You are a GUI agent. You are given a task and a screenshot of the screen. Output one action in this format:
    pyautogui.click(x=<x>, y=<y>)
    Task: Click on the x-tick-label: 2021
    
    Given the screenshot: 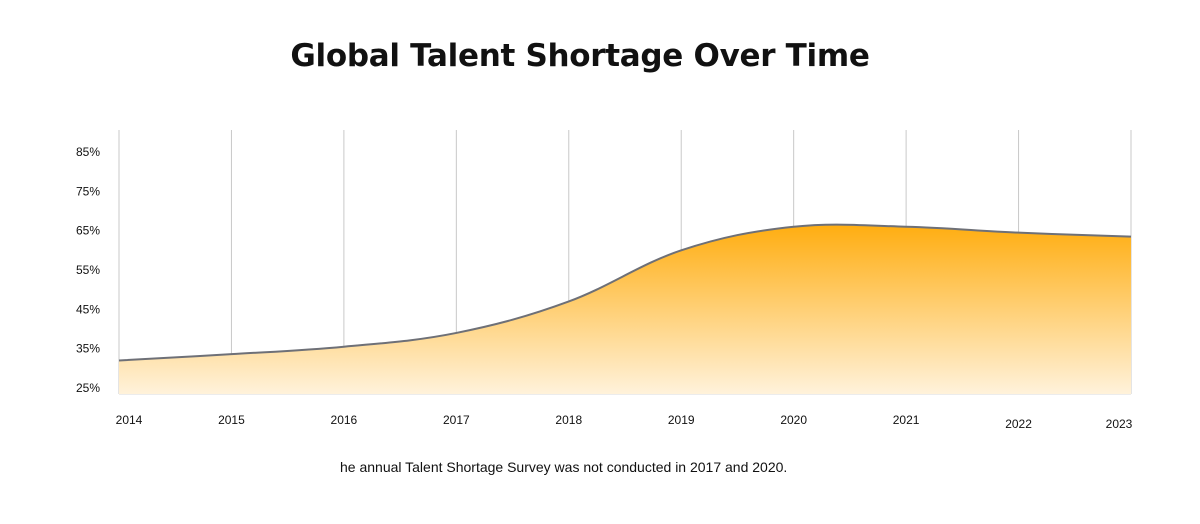 What is the action you would take?
    pyautogui.click(x=906, y=420)
    